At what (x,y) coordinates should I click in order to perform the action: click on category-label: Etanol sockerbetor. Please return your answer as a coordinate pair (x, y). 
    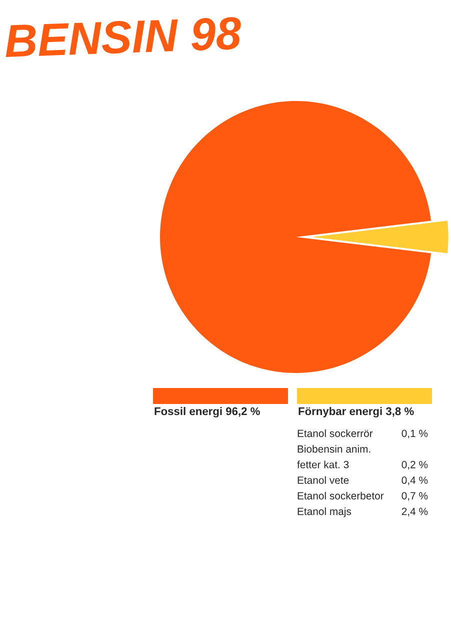
    Looking at the image, I should click on (341, 496).